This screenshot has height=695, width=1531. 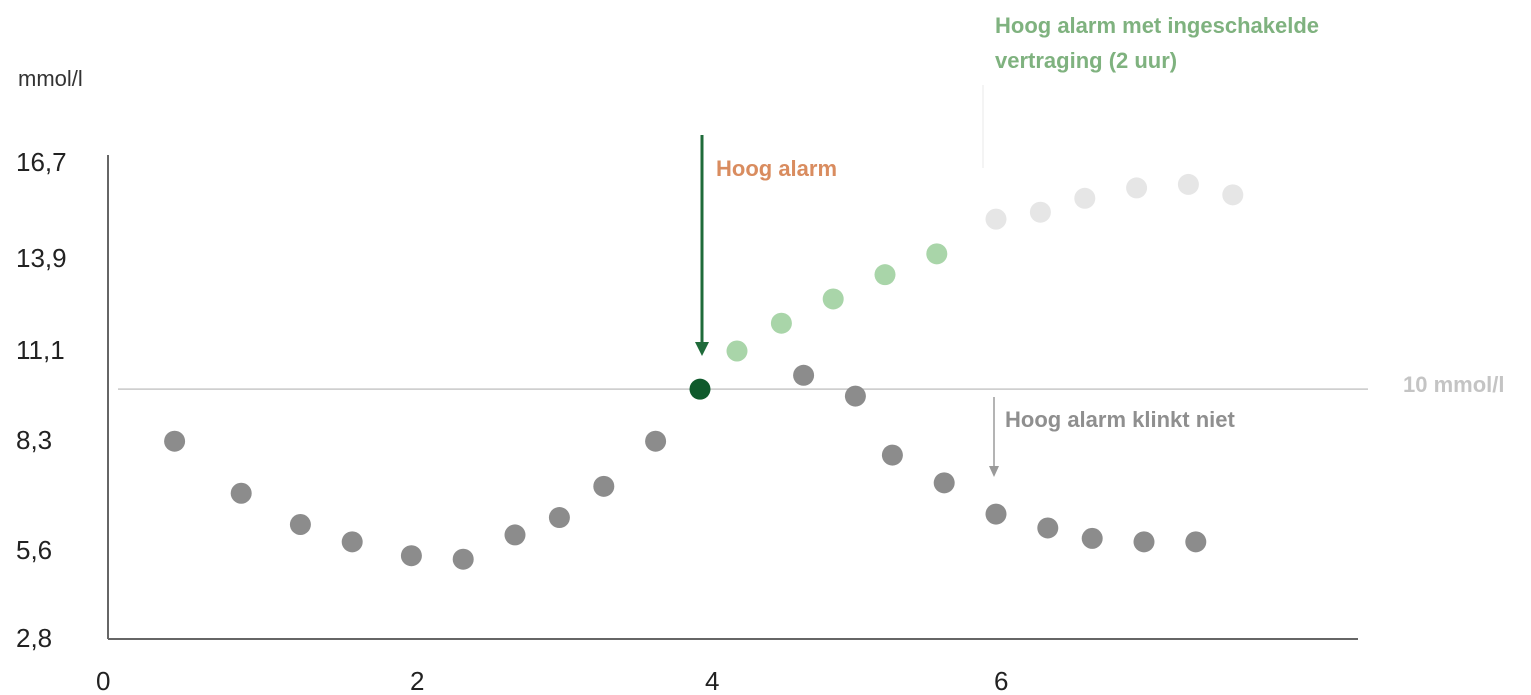 I want to click on x-tick-label: 4, so click(x=712, y=680).